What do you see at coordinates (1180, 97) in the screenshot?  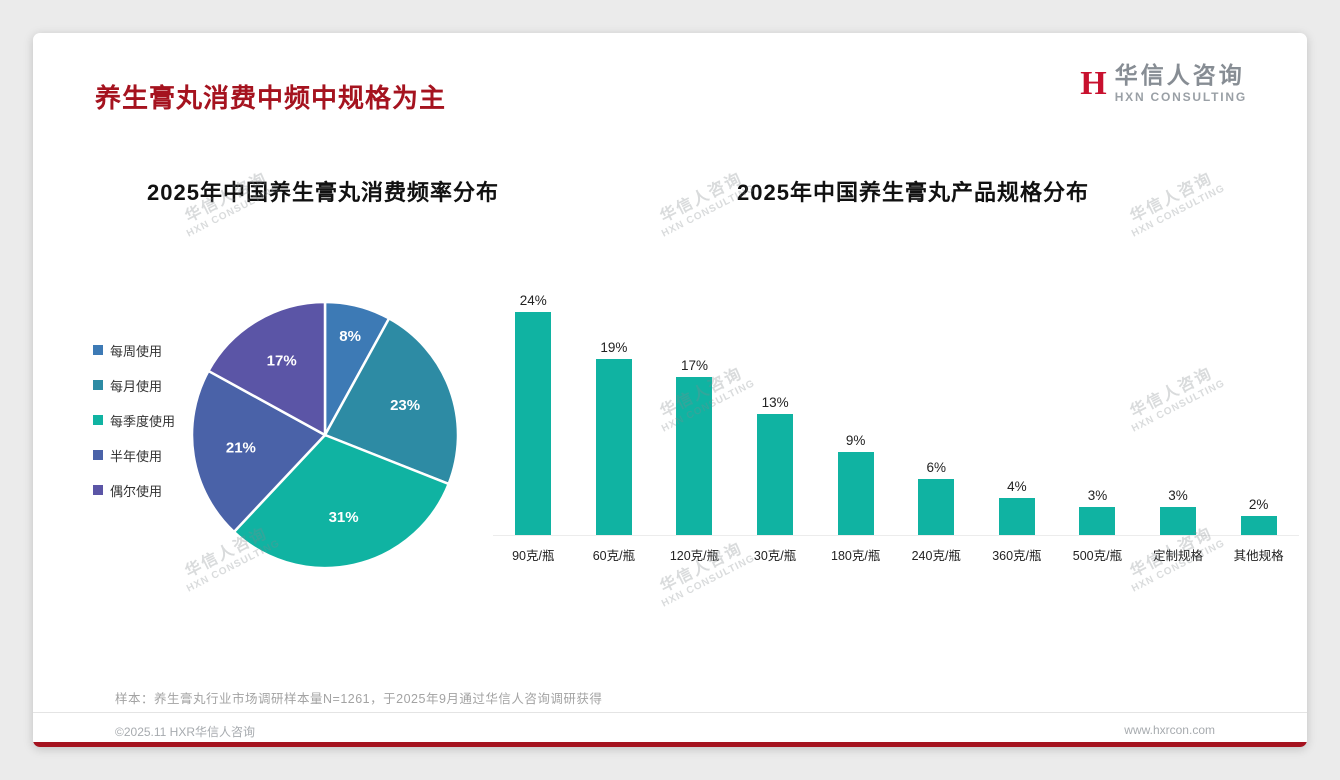 I see `logo-company-subtitle: HXN CONSULTING` at bounding box center [1180, 97].